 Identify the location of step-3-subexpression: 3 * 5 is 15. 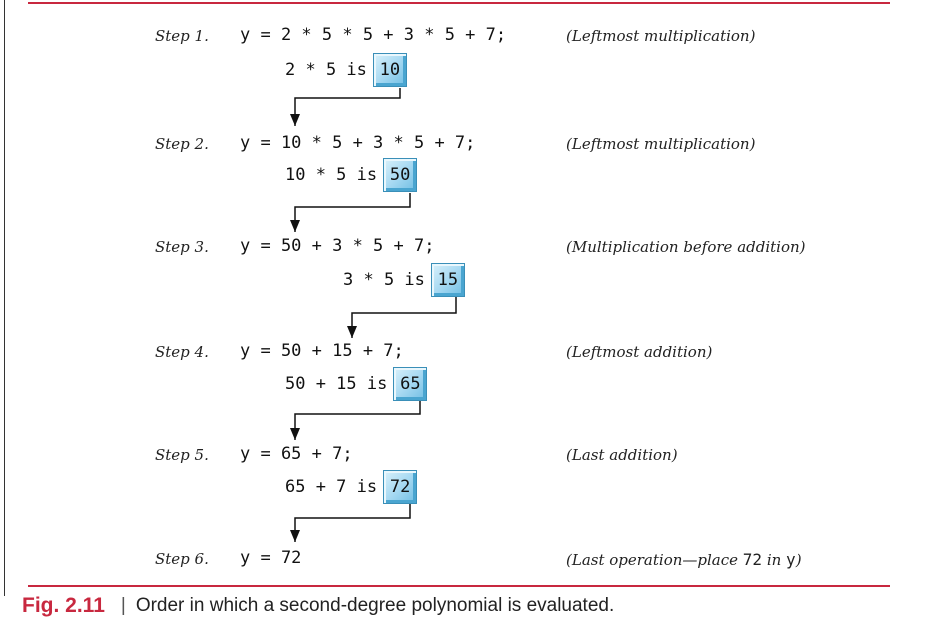
(404, 280).